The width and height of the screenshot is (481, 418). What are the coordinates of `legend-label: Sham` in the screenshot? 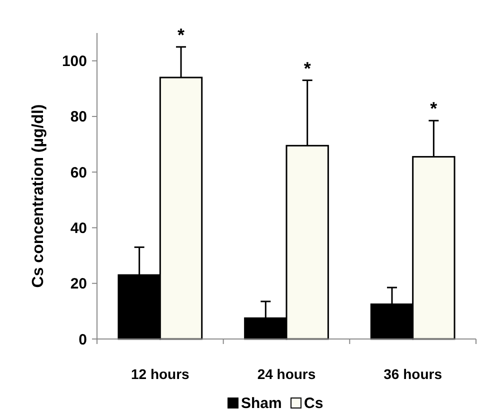 It's located at (261, 403).